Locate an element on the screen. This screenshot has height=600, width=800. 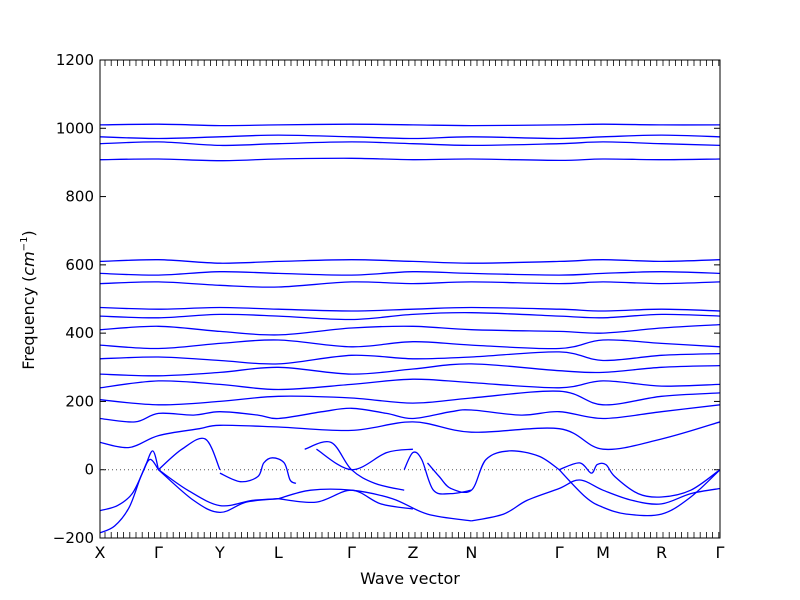
y-axis-label-exponent: −1 is located at coordinates (24, 244).